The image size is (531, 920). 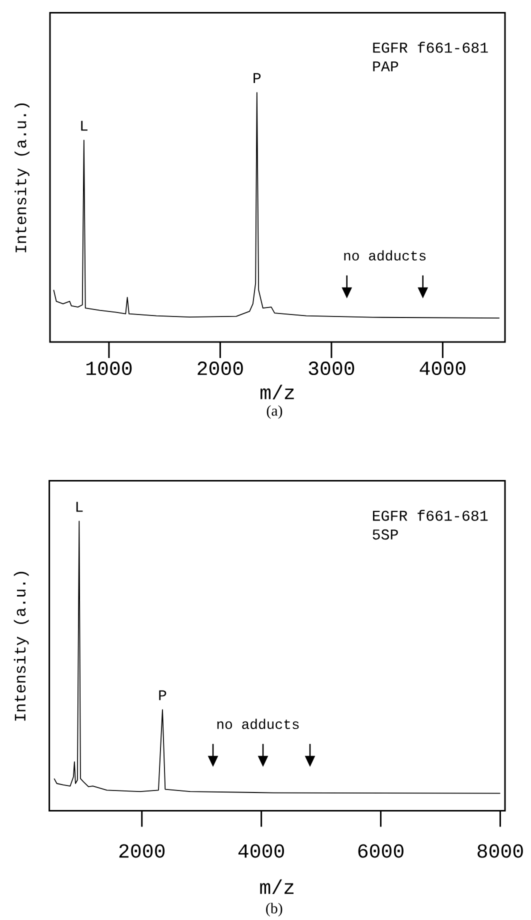 I want to click on x-tick-label: 8000, so click(x=500, y=851).